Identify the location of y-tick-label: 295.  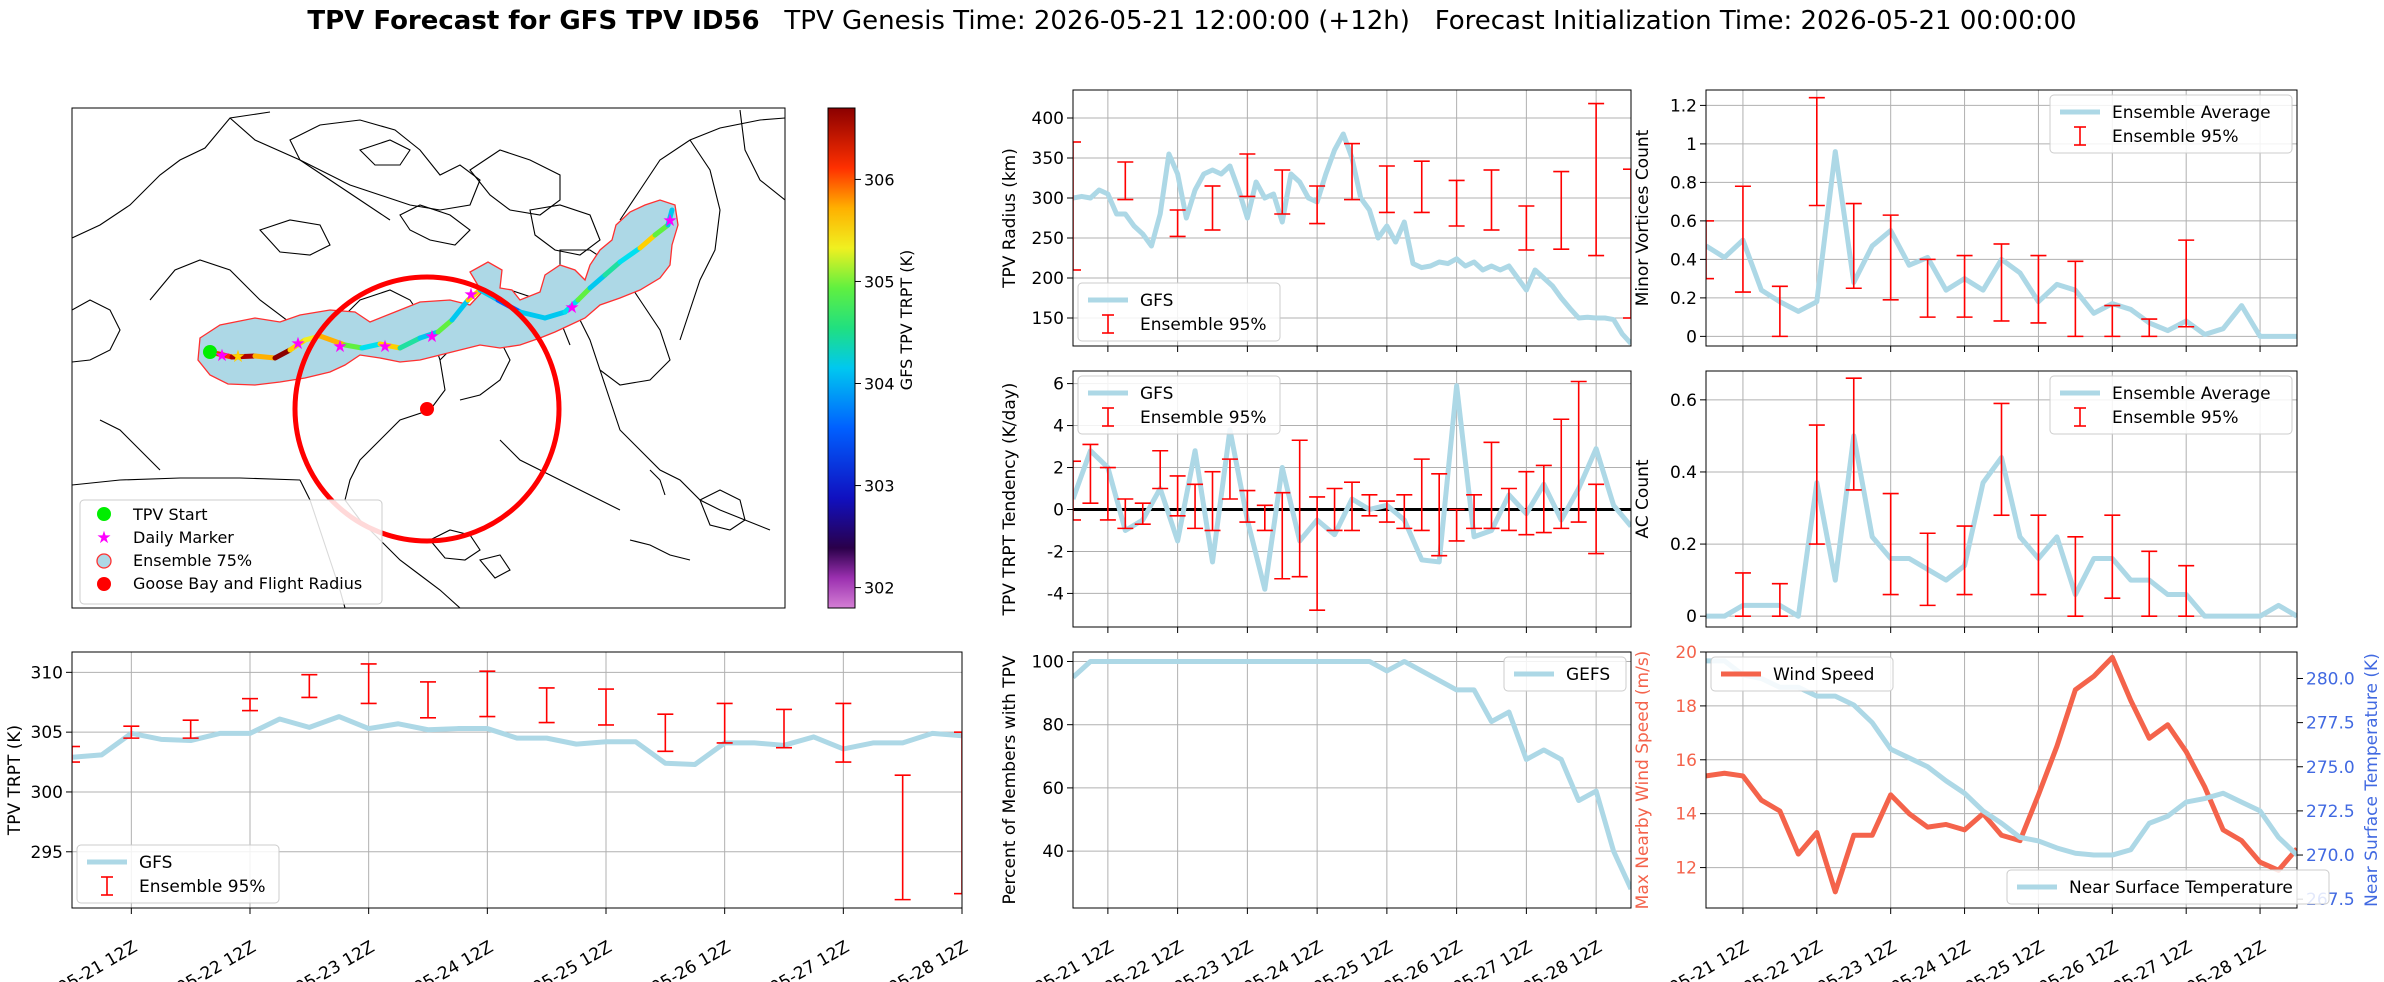
(47, 853).